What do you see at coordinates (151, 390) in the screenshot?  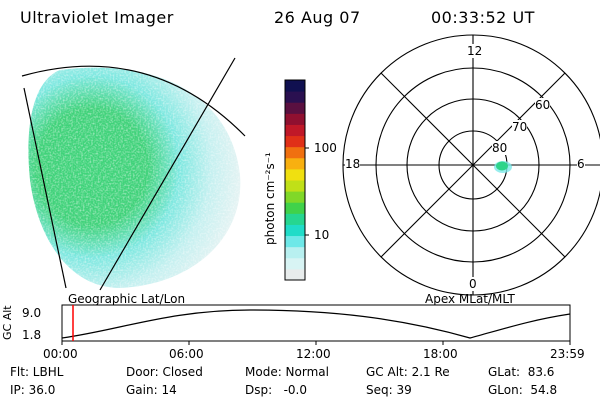 I see `status-gain: Gain: 14` at bounding box center [151, 390].